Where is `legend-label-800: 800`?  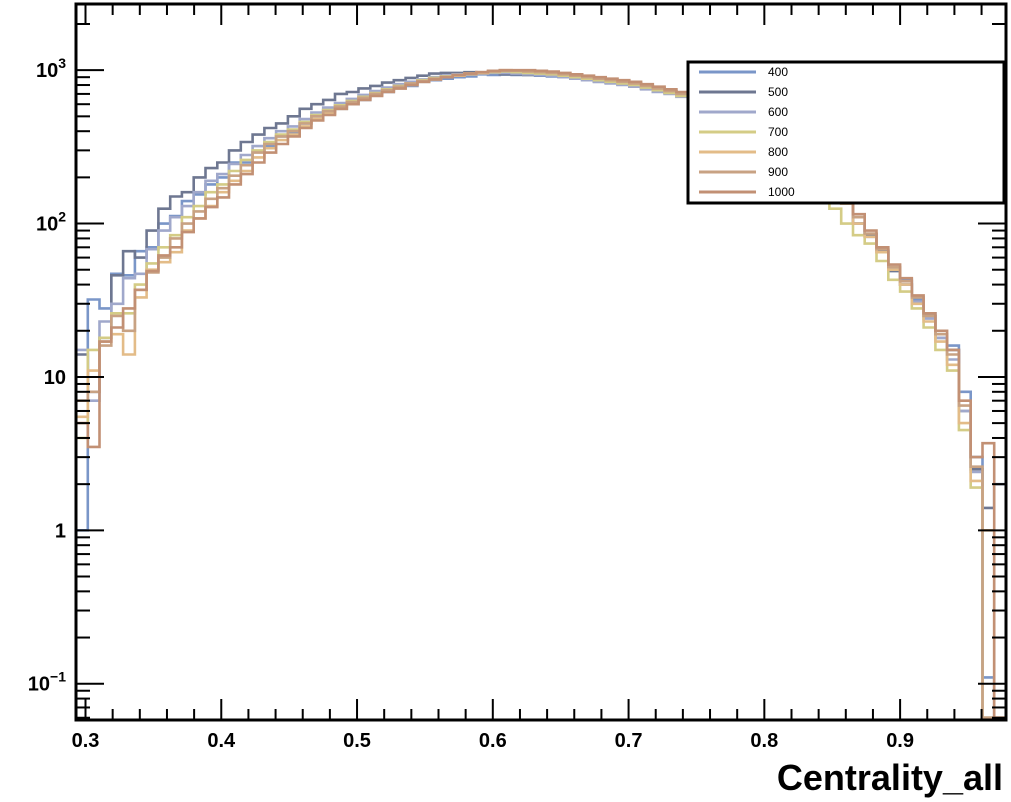 legend-label-800: 800 is located at coordinates (778, 152).